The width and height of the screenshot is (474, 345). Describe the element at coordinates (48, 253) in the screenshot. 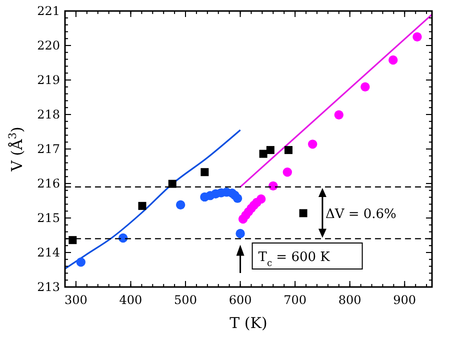

I see `y-tick-label: 214` at that location.